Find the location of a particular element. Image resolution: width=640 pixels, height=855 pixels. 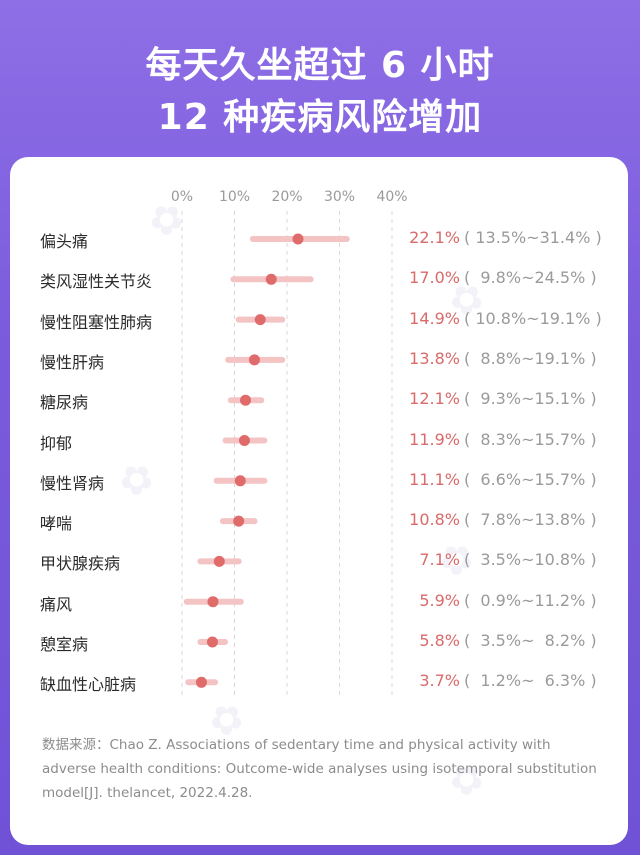

disease-label: 糖尿病 is located at coordinates (64, 403).